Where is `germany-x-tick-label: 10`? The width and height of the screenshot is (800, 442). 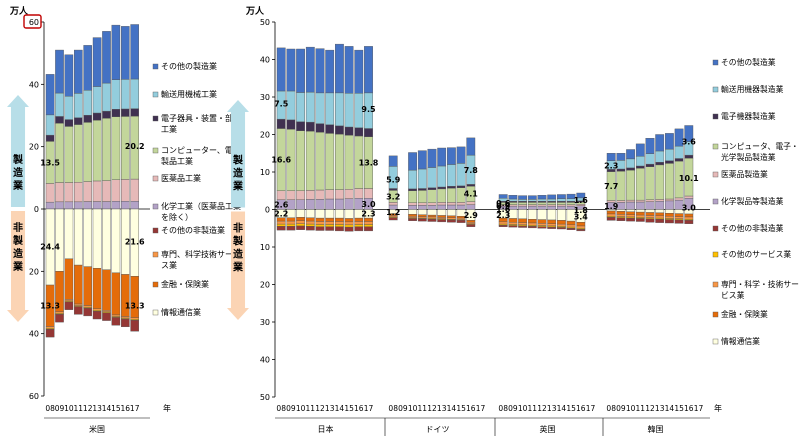 germany-x-tick-label: 10 is located at coordinates (413, 408).